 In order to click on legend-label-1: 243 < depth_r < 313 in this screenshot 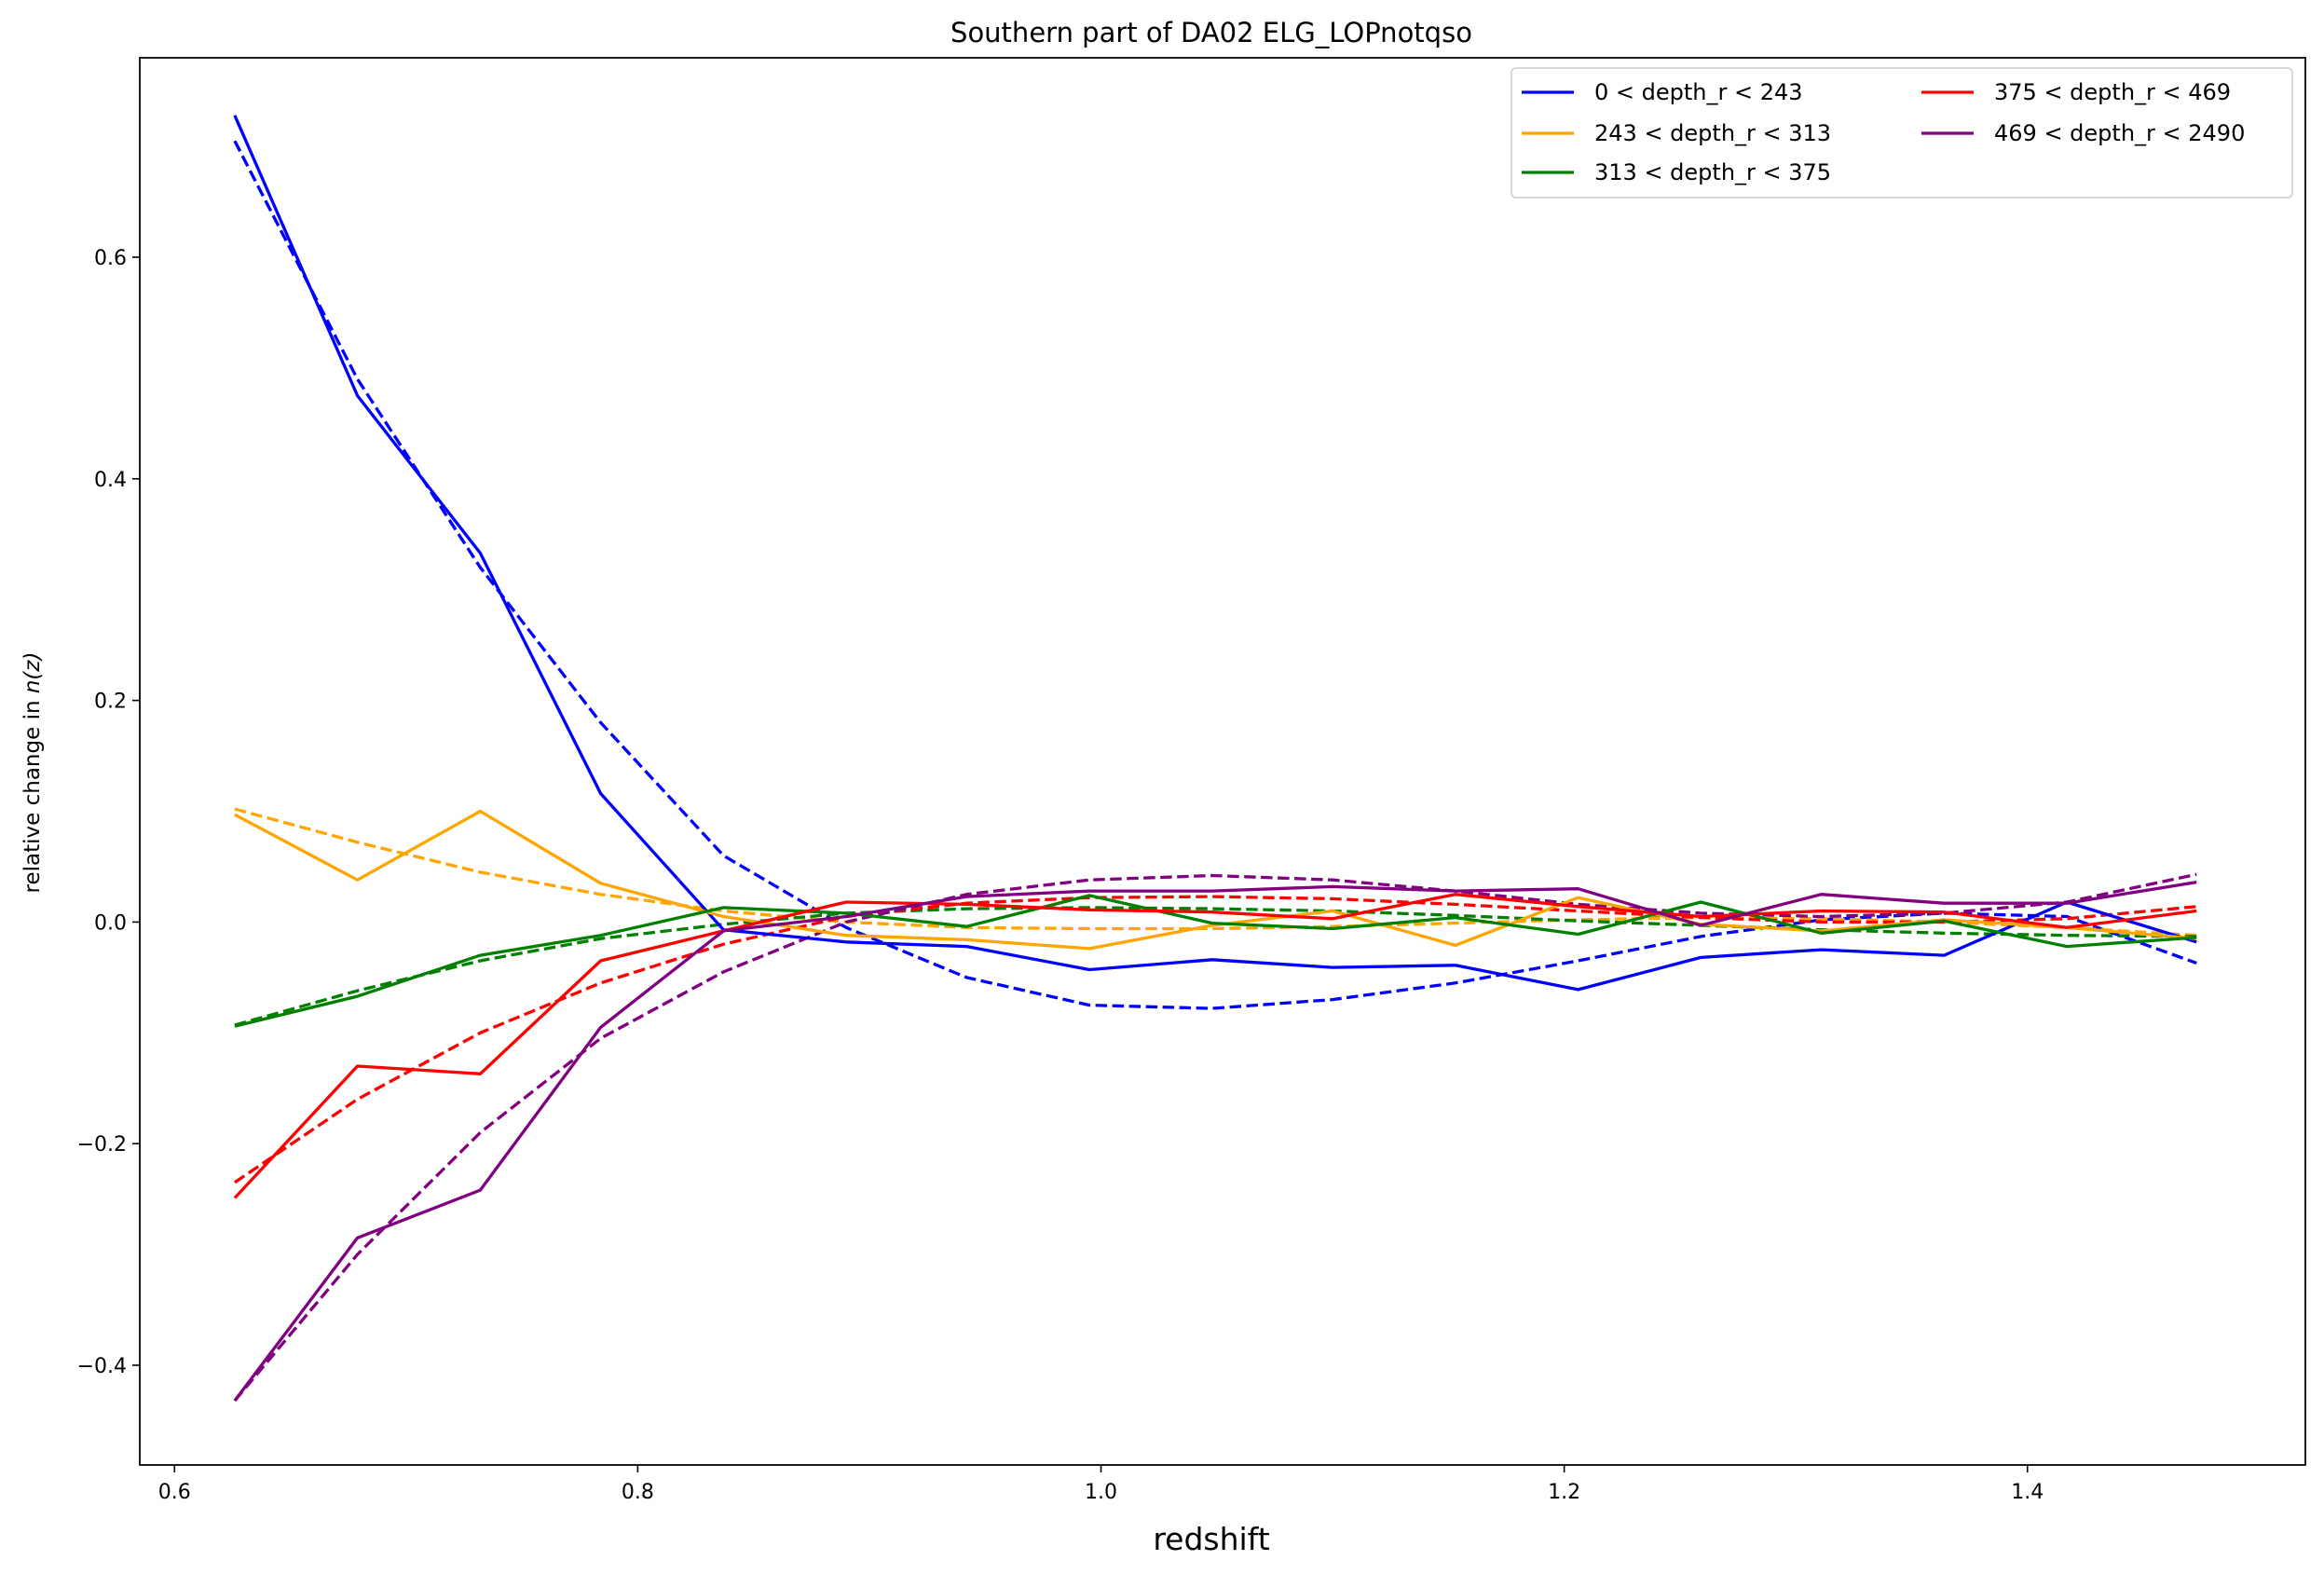, I will do `click(1712, 133)`.